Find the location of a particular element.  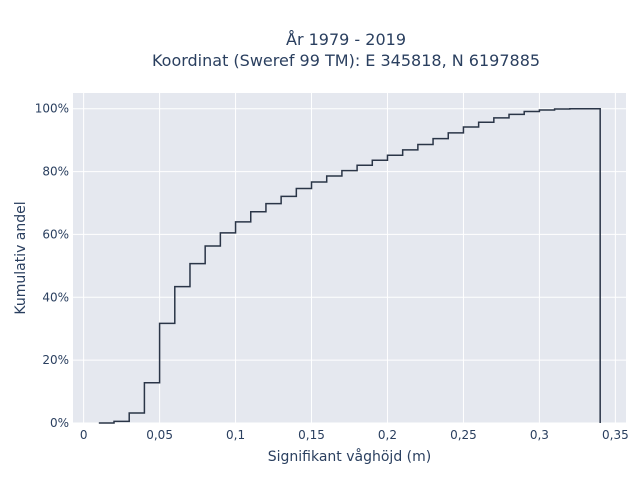

x-tick-label: 0,3 is located at coordinates (539, 435).